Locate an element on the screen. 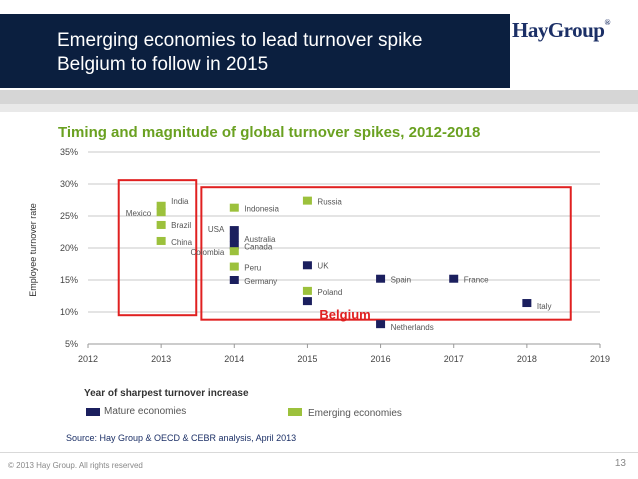 The height and width of the screenshot is (479, 638). y-tick-label: 20% is located at coordinates (69, 248).